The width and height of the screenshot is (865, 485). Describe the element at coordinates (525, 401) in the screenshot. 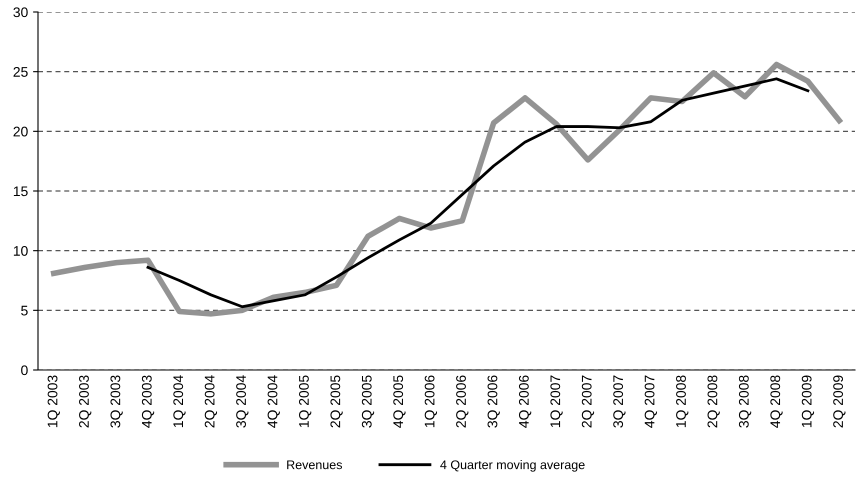

I see `x-tick-label: 4Q 2006` at that location.